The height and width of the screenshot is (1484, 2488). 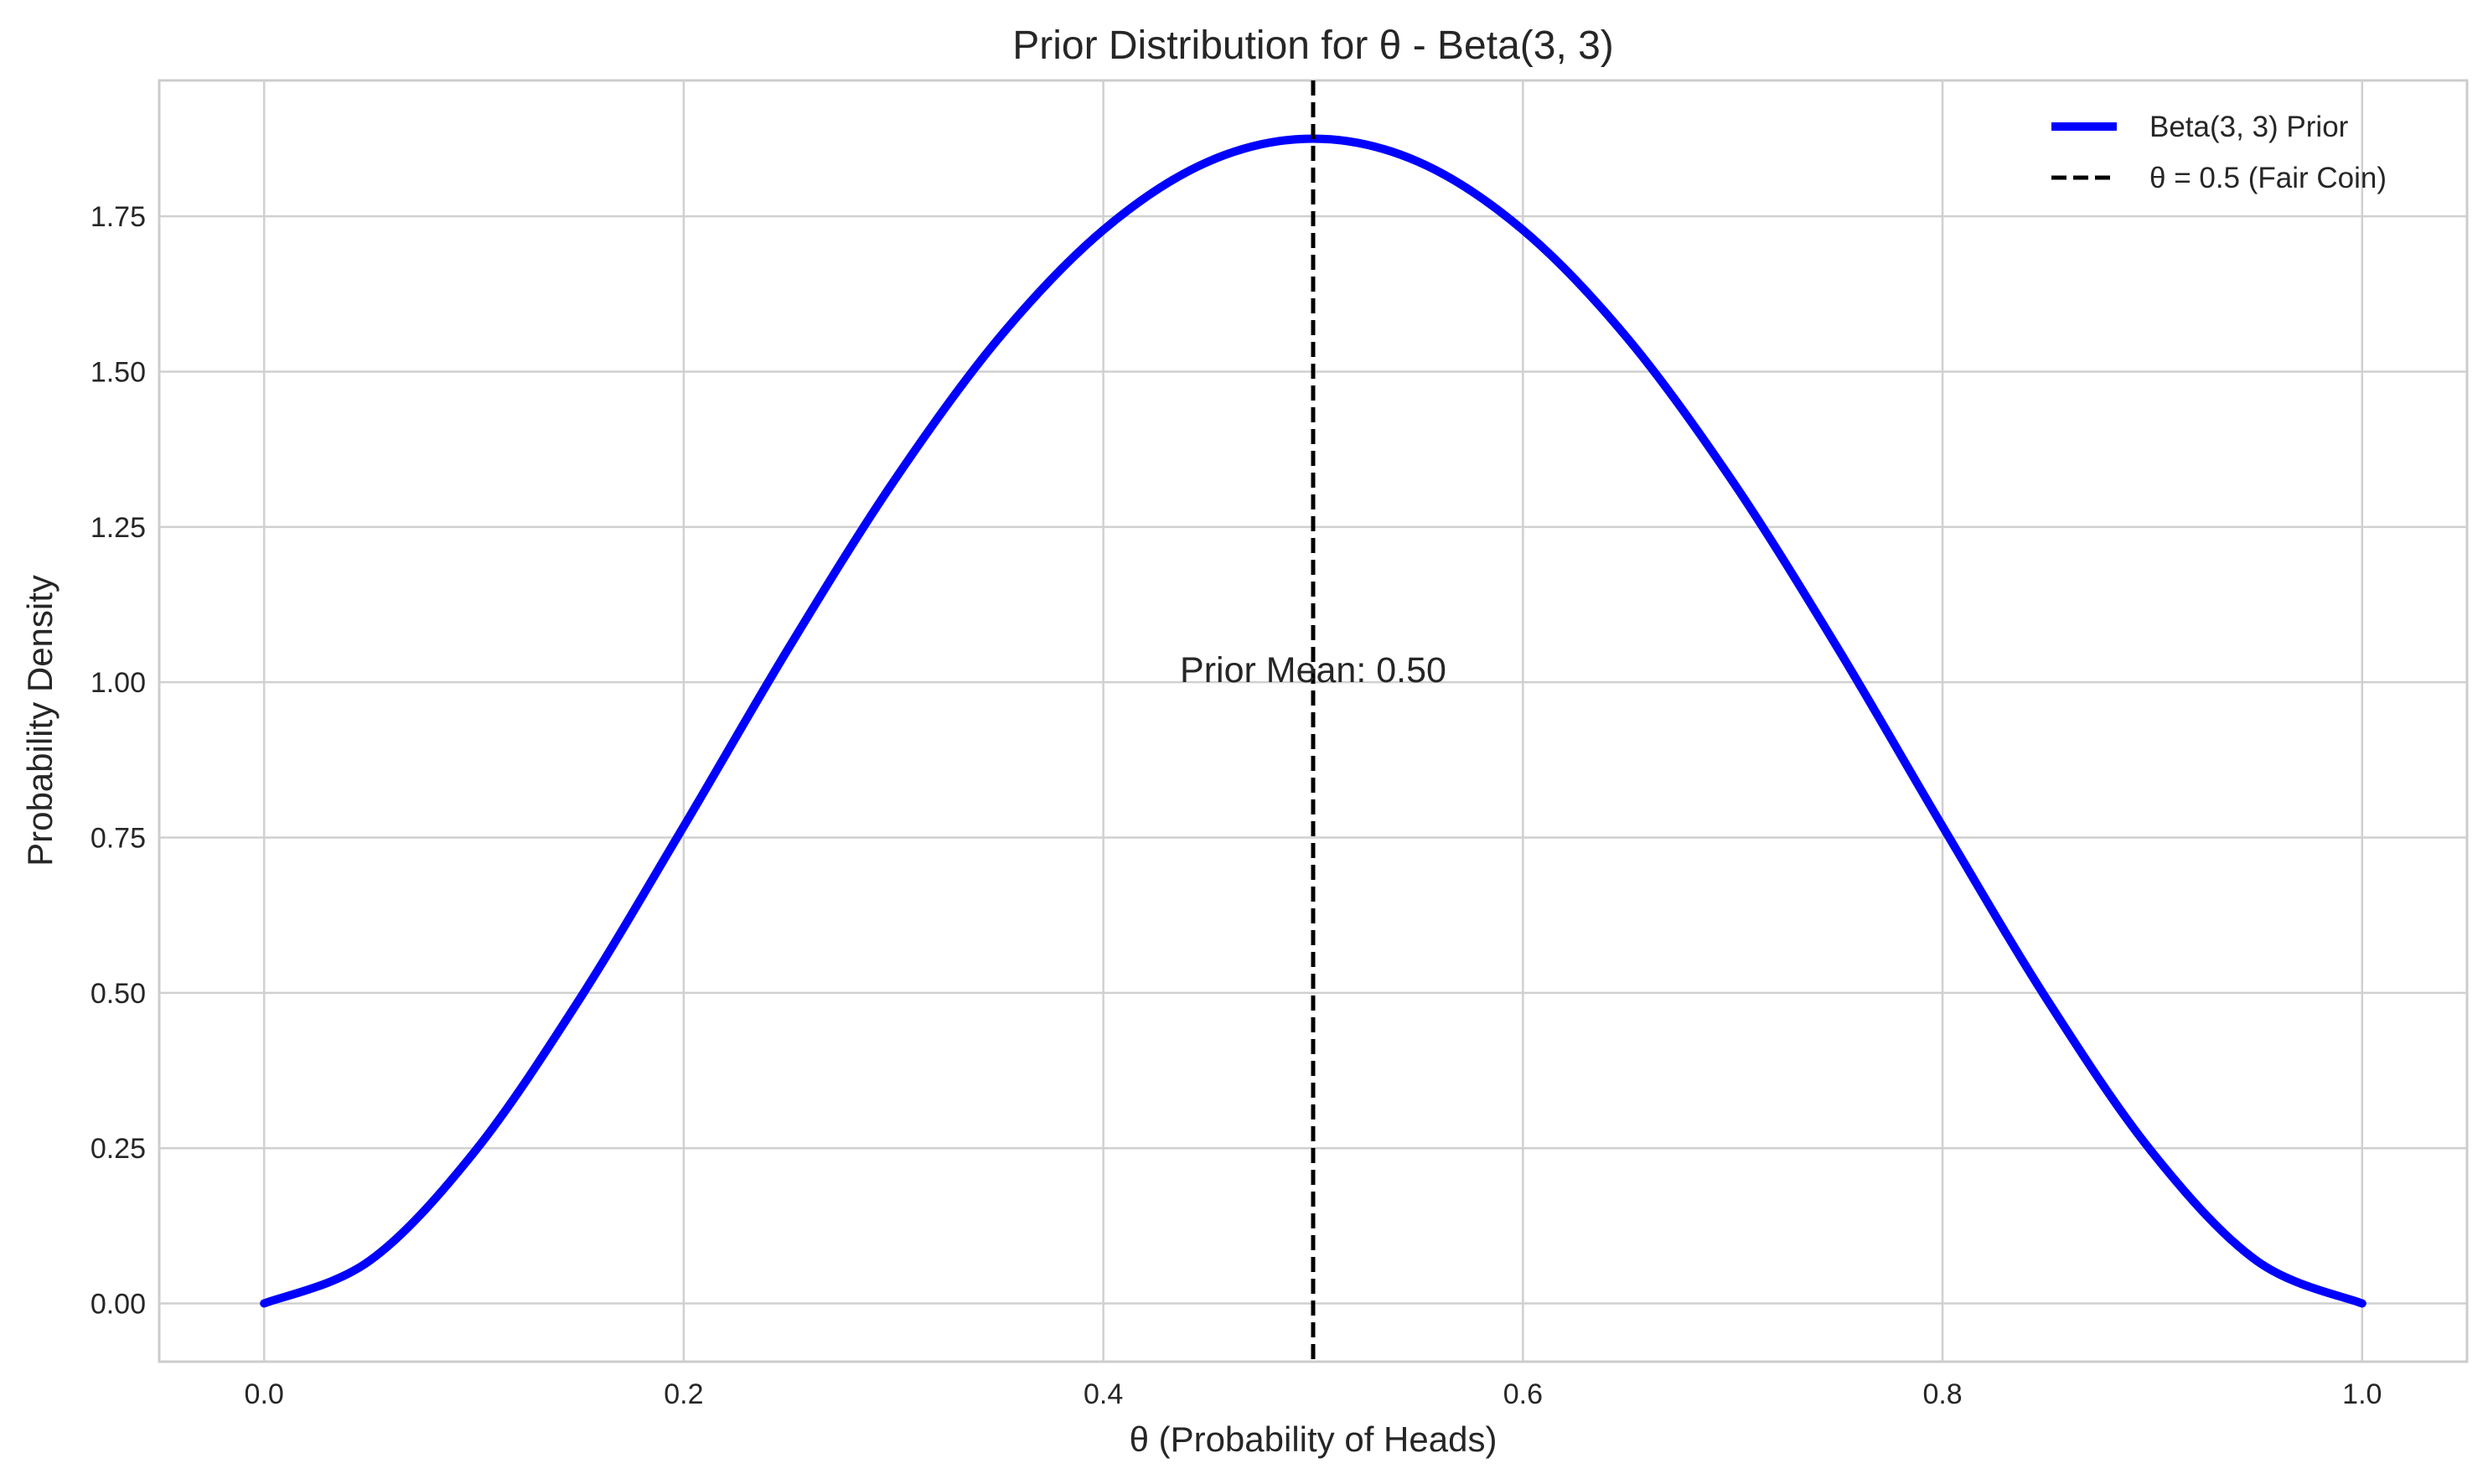 I want to click on chart-title: Prior Distribution for θ - Beta(3, 3), so click(x=1313, y=46).